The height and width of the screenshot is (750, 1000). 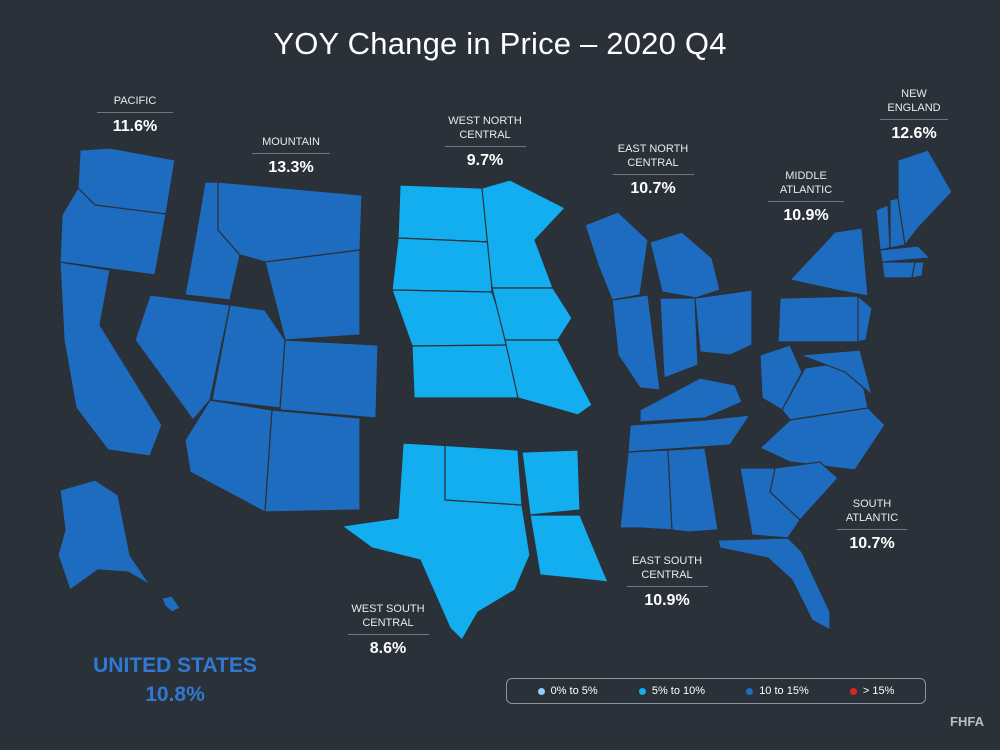 What do you see at coordinates (485, 160) in the screenshot?
I see `region-value: 9.7%` at bounding box center [485, 160].